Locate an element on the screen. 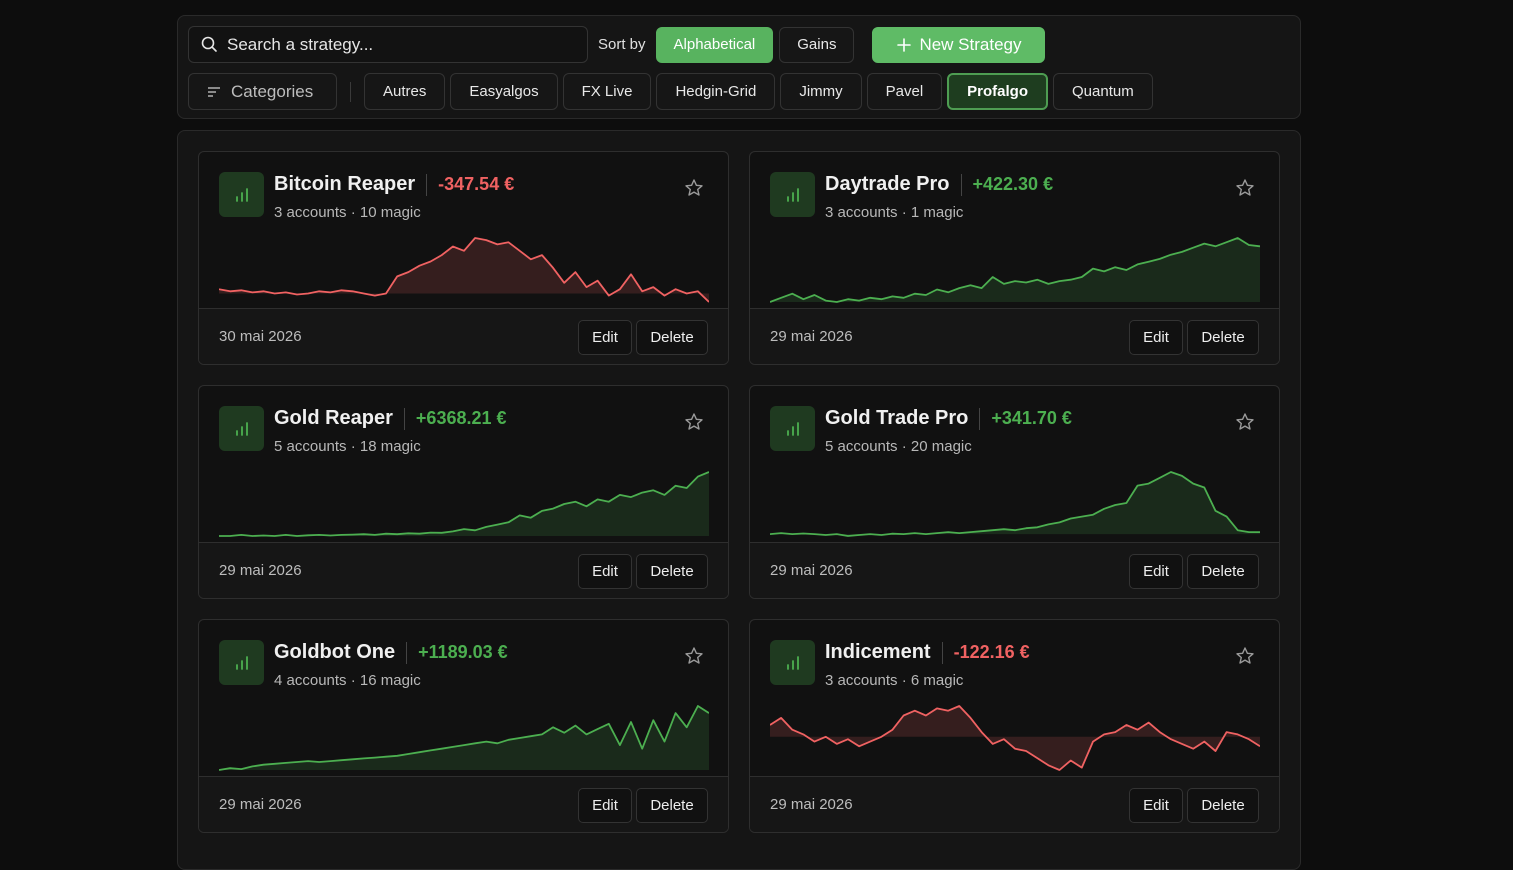 This screenshot has width=1513, height=870. strategy-gain: -122.16 € is located at coordinates (991, 652).